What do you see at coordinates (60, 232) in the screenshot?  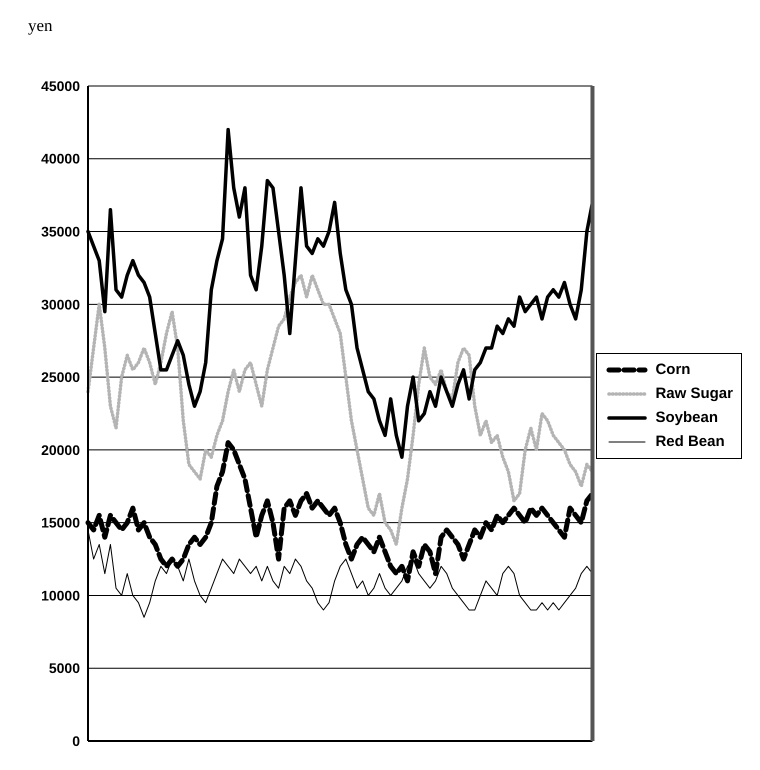 I see `y-tick-label: 35000` at bounding box center [60, 232].